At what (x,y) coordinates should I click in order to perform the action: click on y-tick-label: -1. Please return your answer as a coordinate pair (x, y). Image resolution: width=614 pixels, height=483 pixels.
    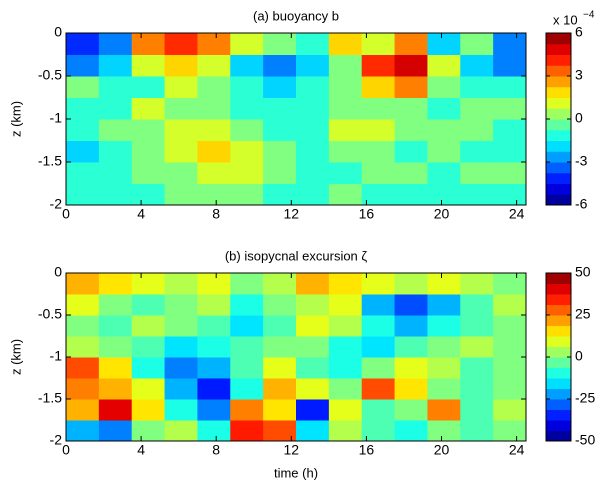
    Looking at the image, I should click on (56, 356).